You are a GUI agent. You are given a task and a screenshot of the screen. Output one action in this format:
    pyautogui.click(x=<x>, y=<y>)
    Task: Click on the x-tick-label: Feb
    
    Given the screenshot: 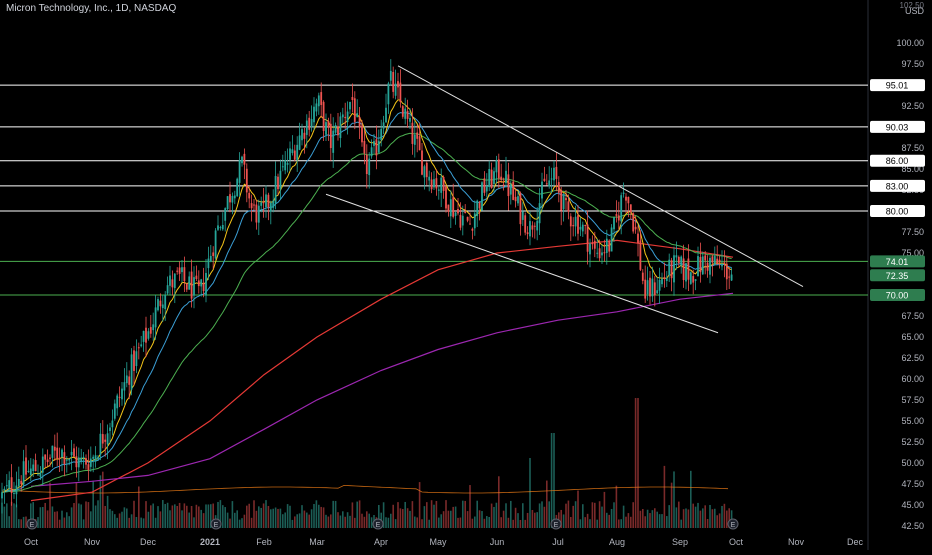 What is the action you would take?
    pyautogui.click(x=264, y=542)
    